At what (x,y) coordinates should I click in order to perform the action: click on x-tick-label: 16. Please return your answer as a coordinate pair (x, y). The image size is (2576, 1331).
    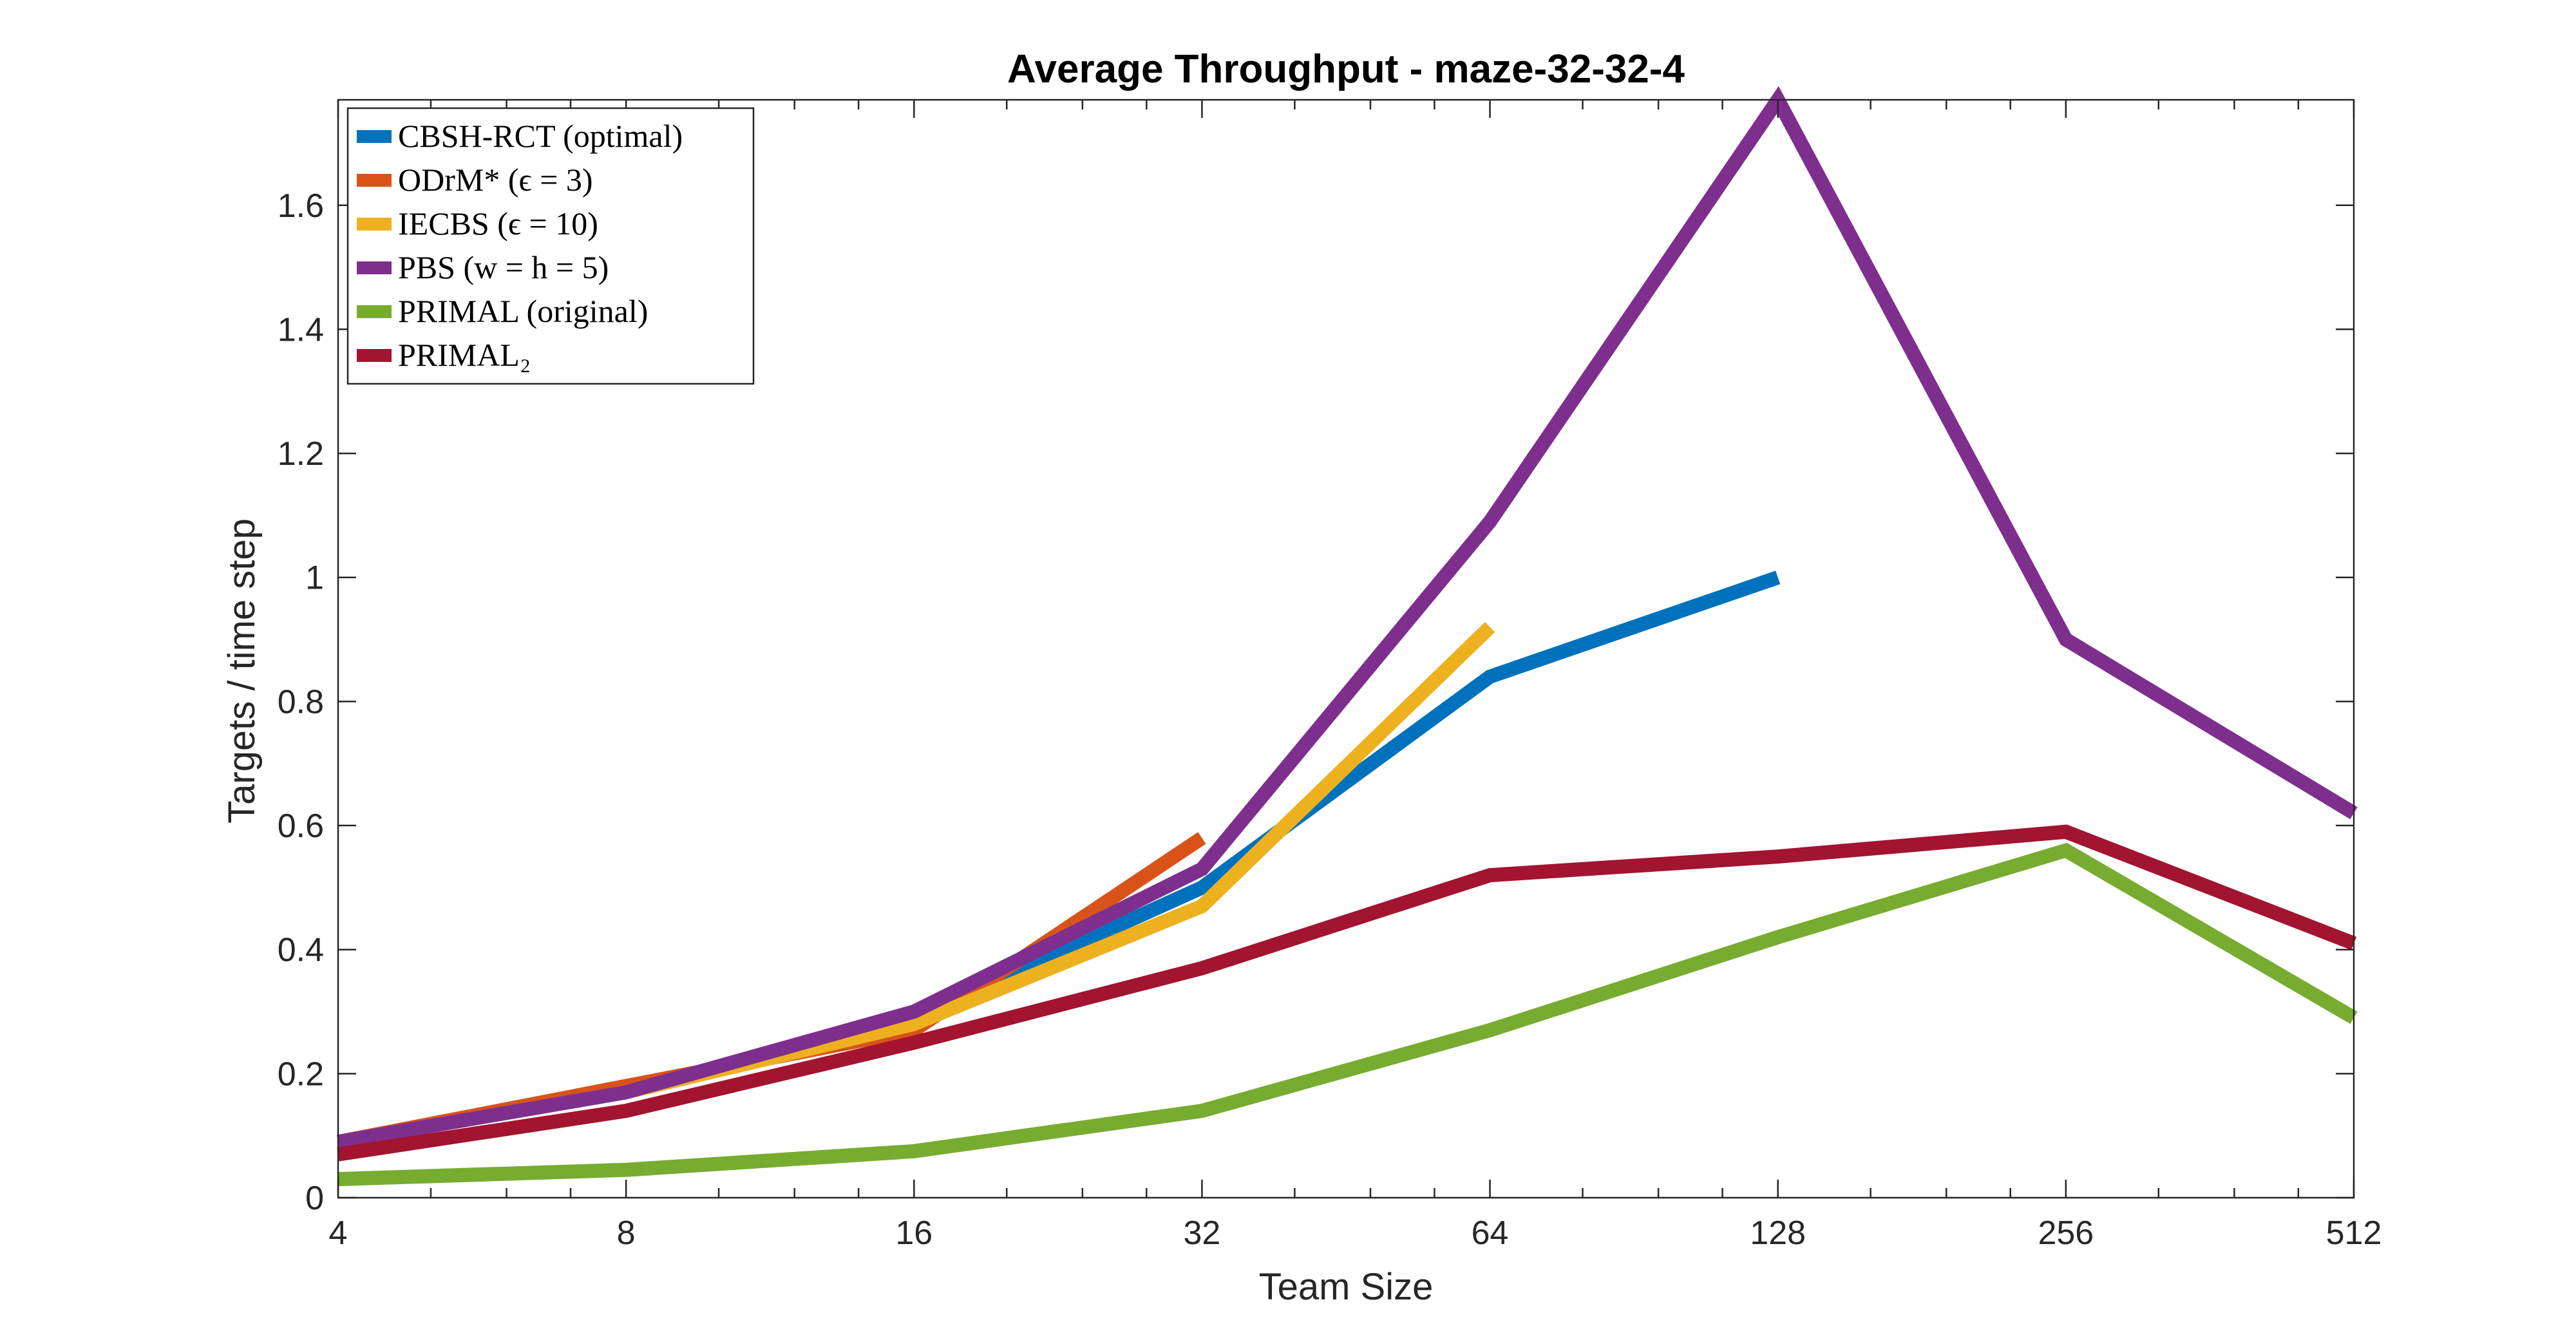
    Looking at the image, I should click on (914, 1233).